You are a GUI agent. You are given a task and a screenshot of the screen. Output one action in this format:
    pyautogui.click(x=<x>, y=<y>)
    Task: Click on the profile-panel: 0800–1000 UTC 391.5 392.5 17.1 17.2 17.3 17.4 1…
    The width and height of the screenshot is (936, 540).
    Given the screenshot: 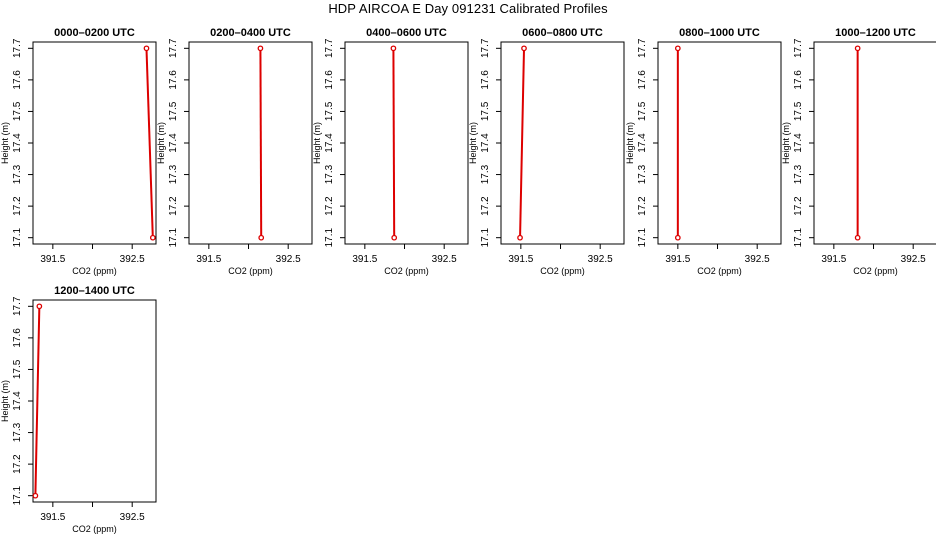 What is the action you would take?
    pyautogui.click(x=703, y=151)
    